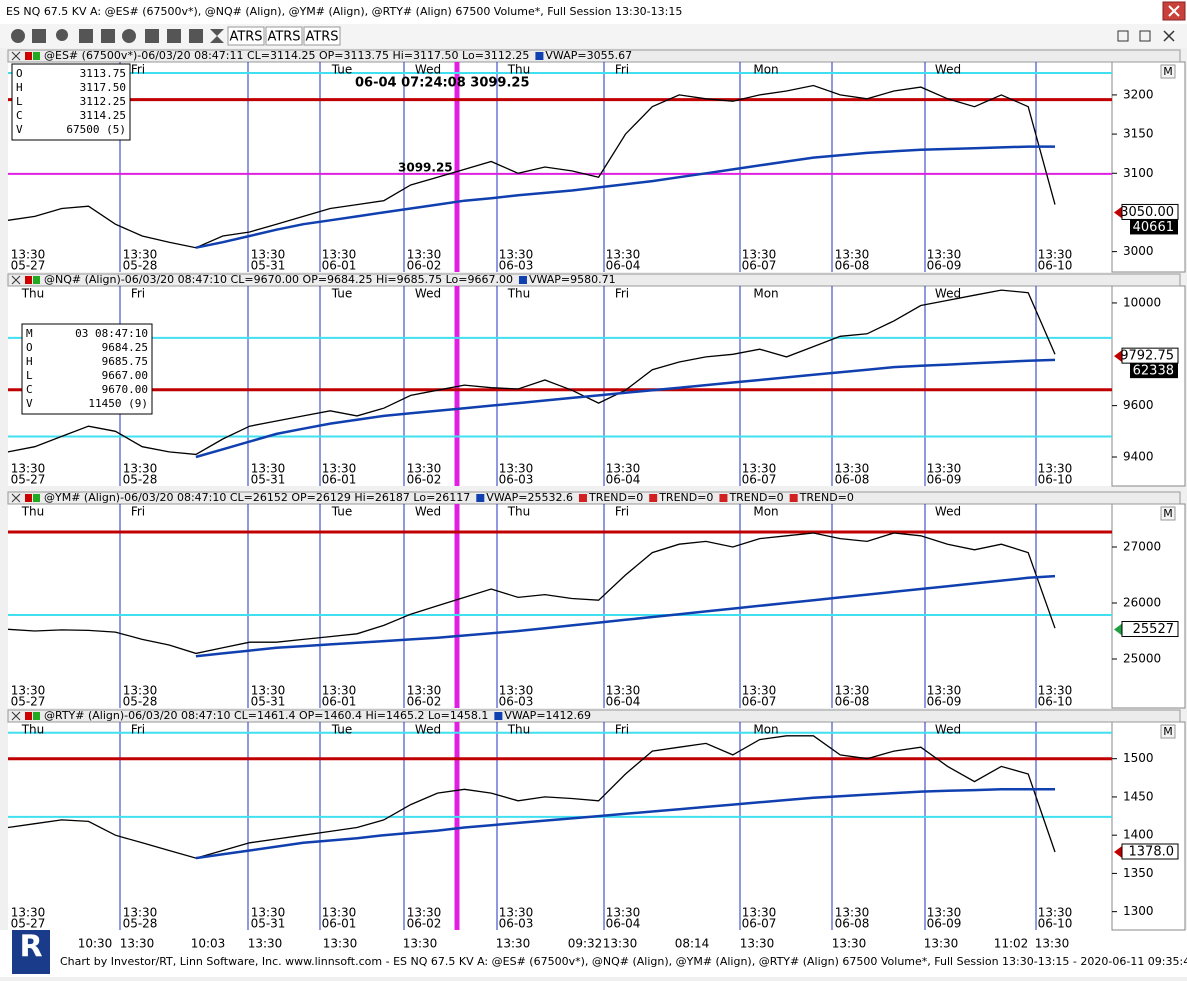 The image size is (1187, 981). What do you see at coordinates (1138, 94) in the screenshot?
I see `y-tick-label: 3200` at bounding box center [1138, 94].